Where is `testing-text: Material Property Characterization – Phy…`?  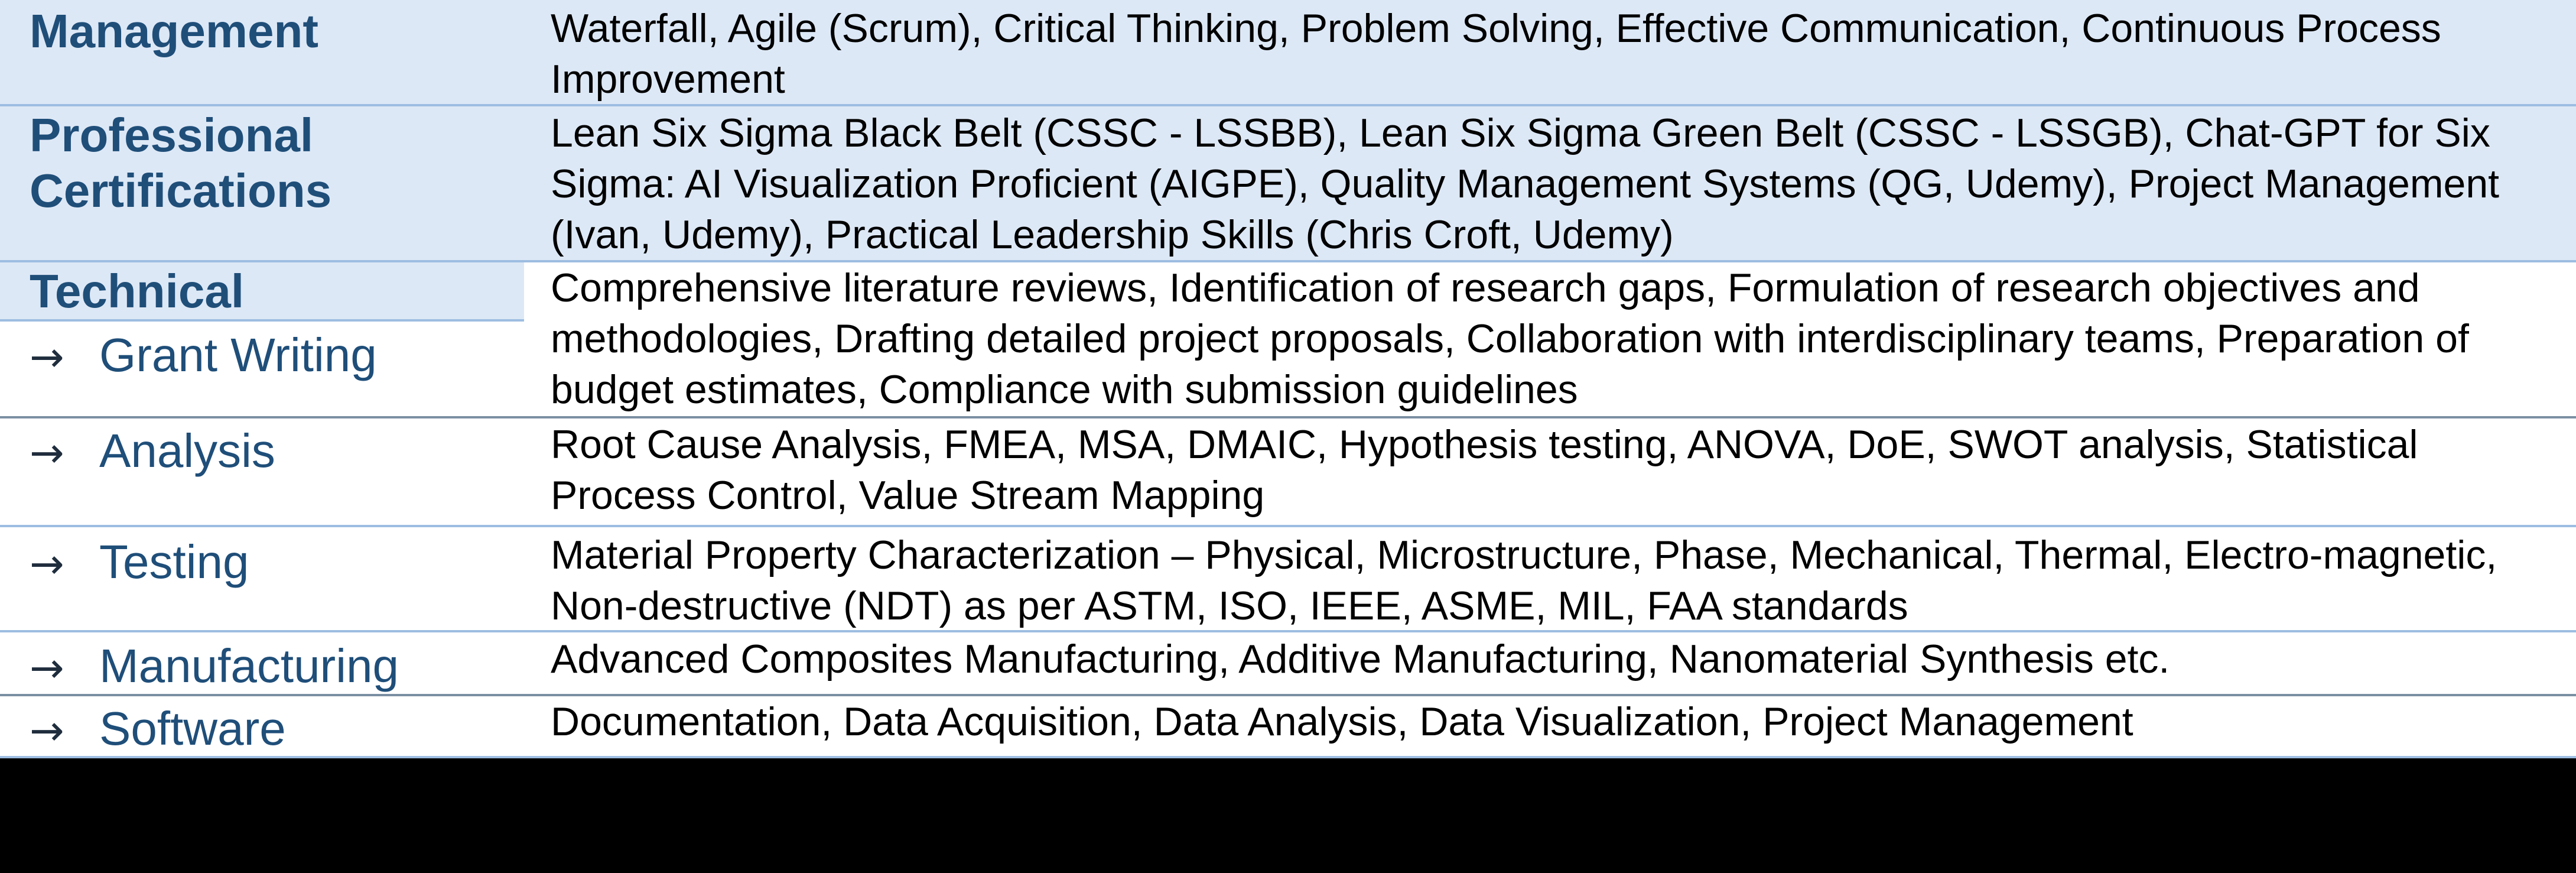
testing-text: Material Property Characterization – Phy… is located at coordinates (1524, 580).